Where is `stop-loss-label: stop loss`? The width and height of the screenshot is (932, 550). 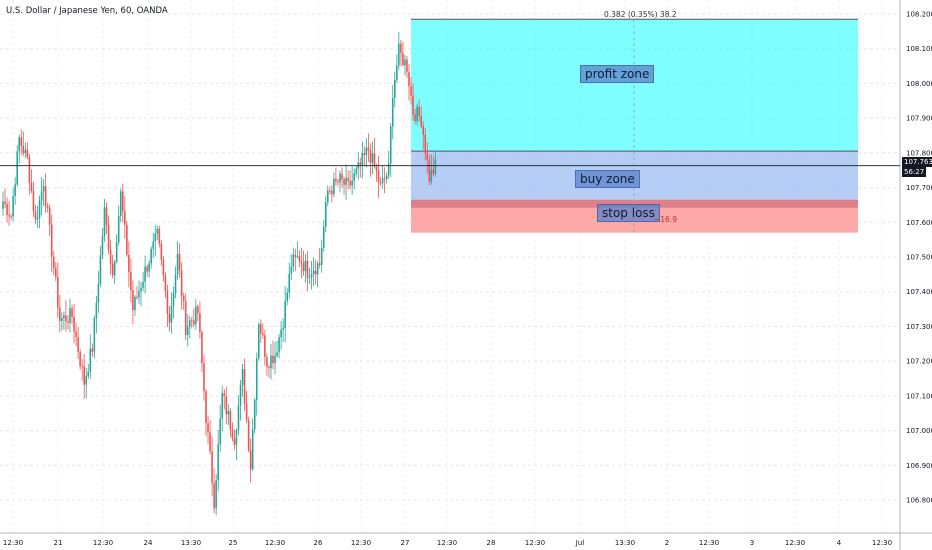 stop-loss-label: stop loss is located at coordinates (628, 213).